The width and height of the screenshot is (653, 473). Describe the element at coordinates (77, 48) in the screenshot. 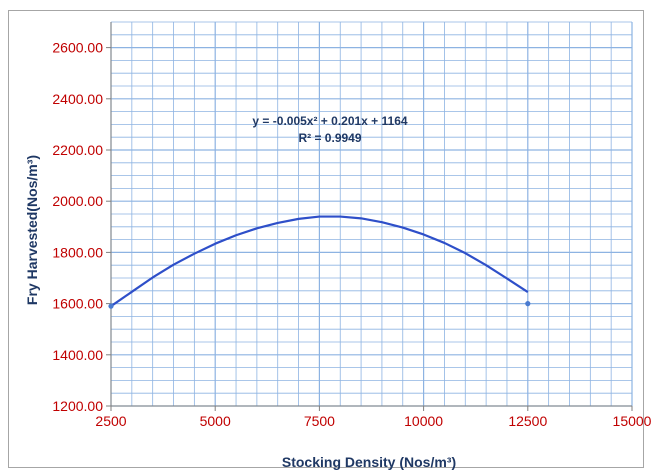

I see `y-tick-label: 2600.00` at that location.